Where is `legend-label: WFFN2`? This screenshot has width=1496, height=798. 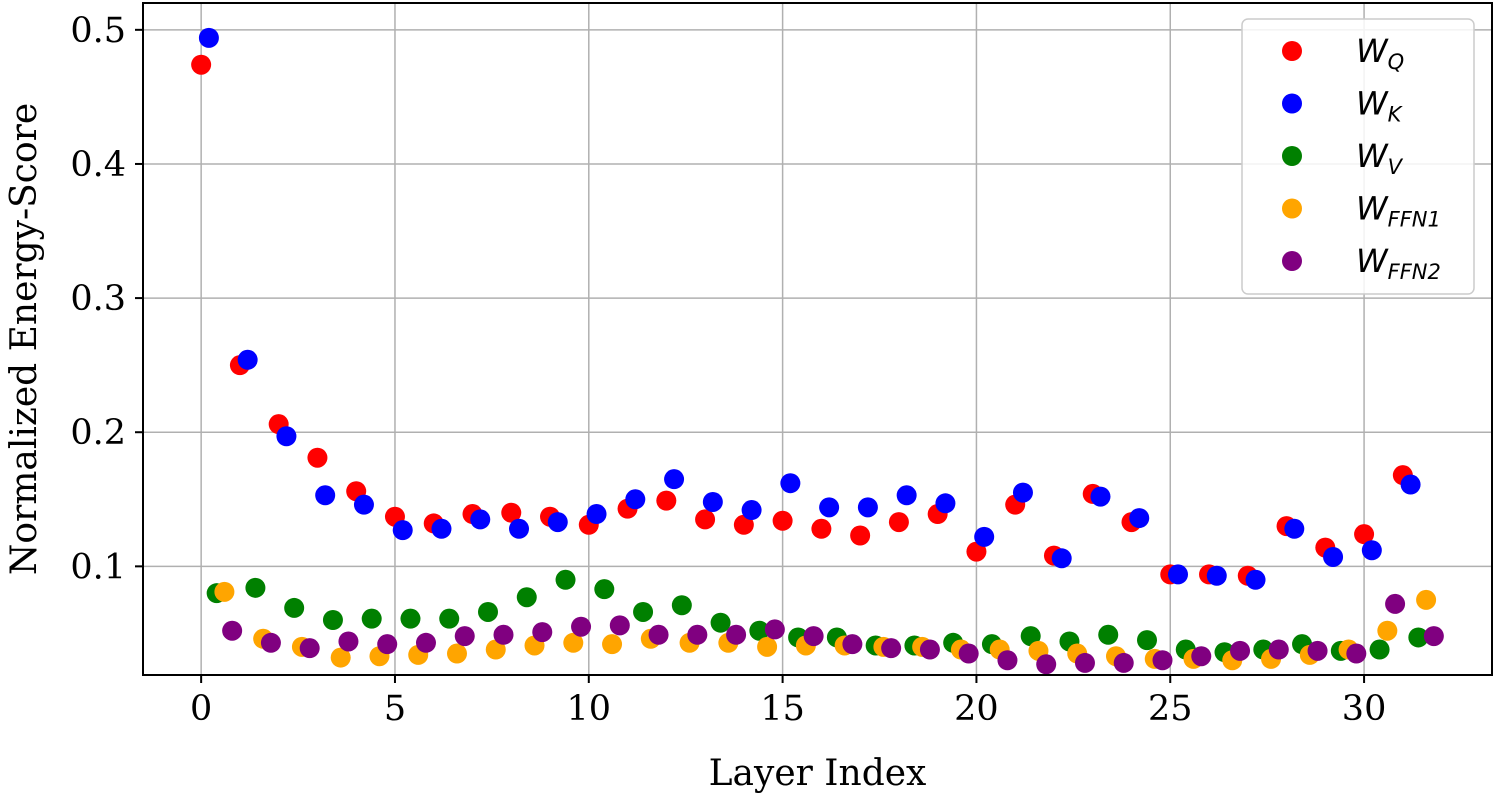 legend-label: WFFN2 is located at coordinates (1398, 263).